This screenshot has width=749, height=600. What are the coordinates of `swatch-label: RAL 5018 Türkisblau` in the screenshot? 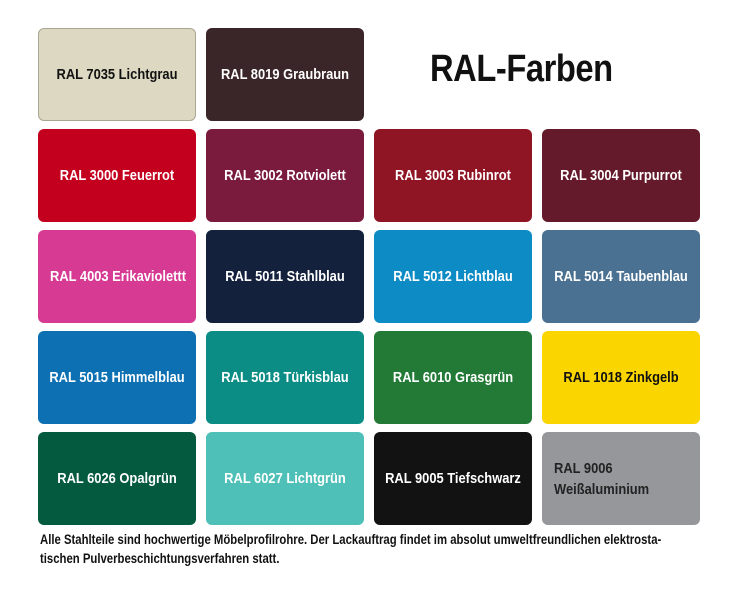 It's located at (285, 377).